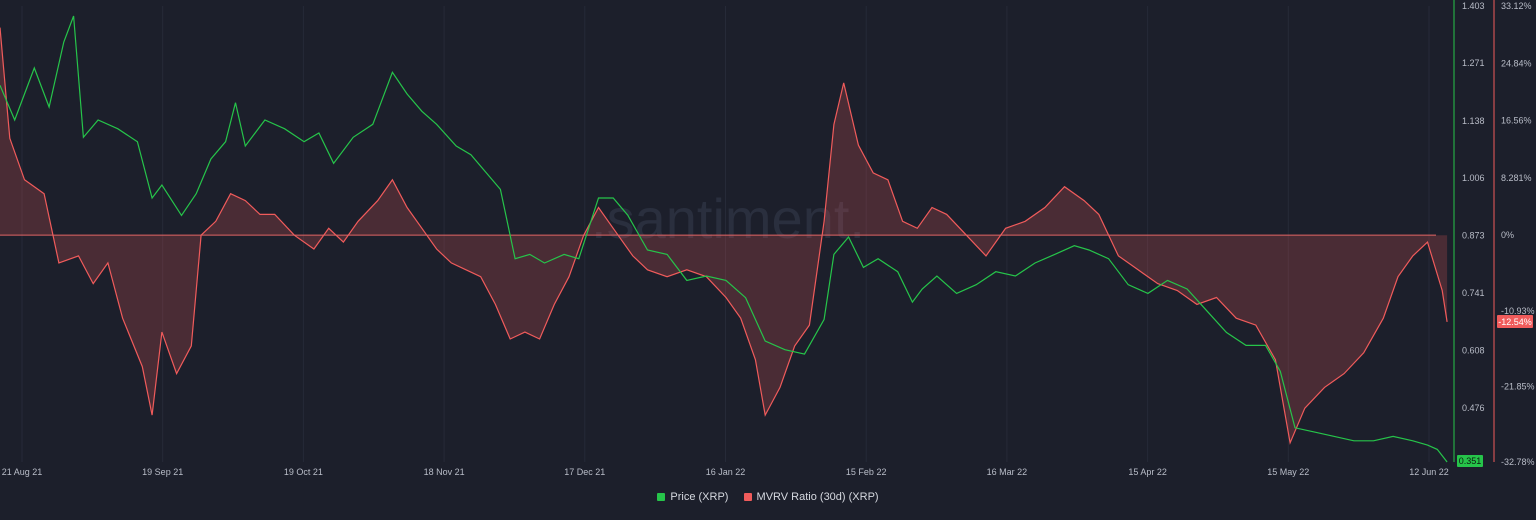 This screenshot has height=520, width=1536. Describe the element at coordinates (728, 218) in the screenshot. I see `watermark: .santiment.` at that location.